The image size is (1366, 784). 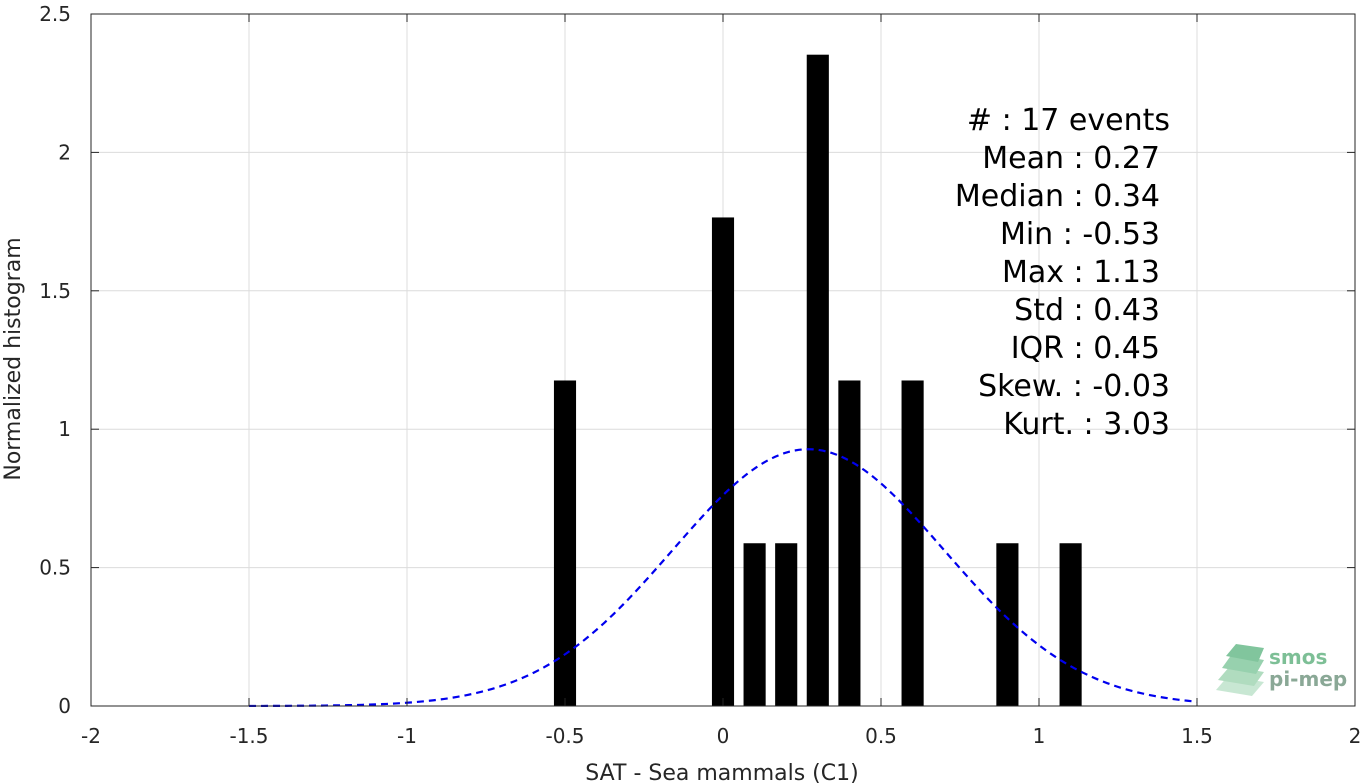 I want to click on x-tick-label: 0.5, so click(x=881, y=736).